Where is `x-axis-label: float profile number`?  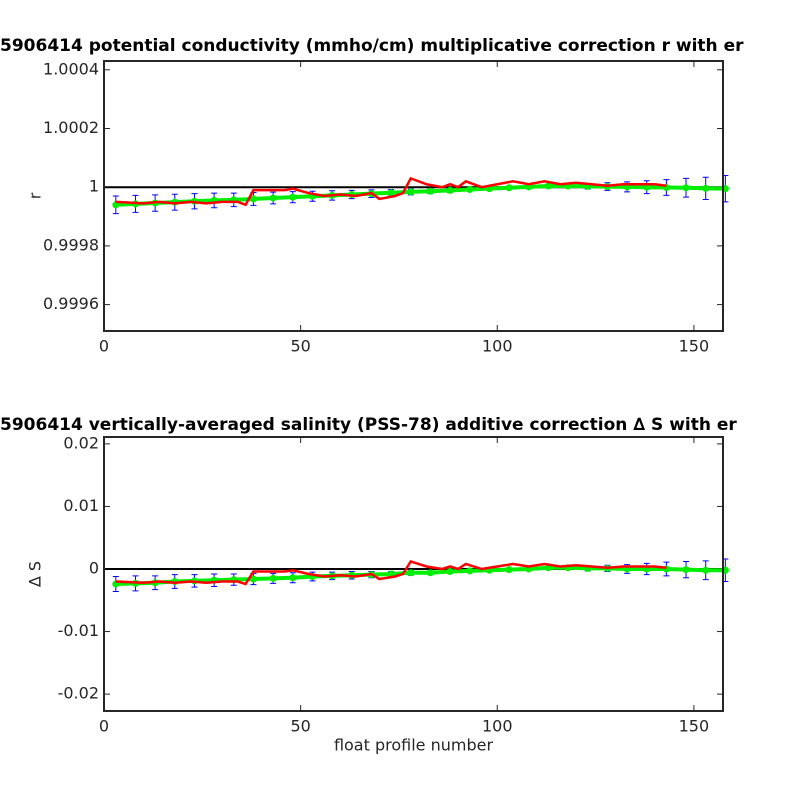 x-axis-label: float profile number is located at coordinates (414, 745).